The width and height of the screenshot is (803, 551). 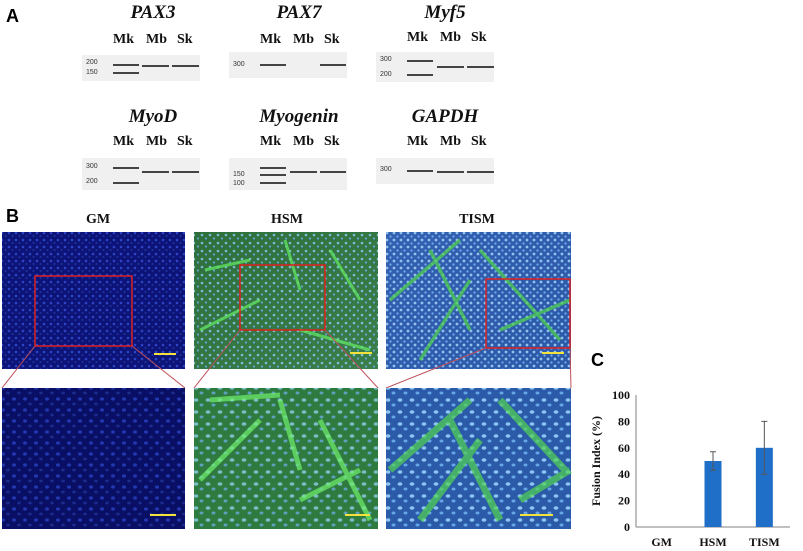 I want to click on y-tick-label: 0, so click(x=627, y=527).